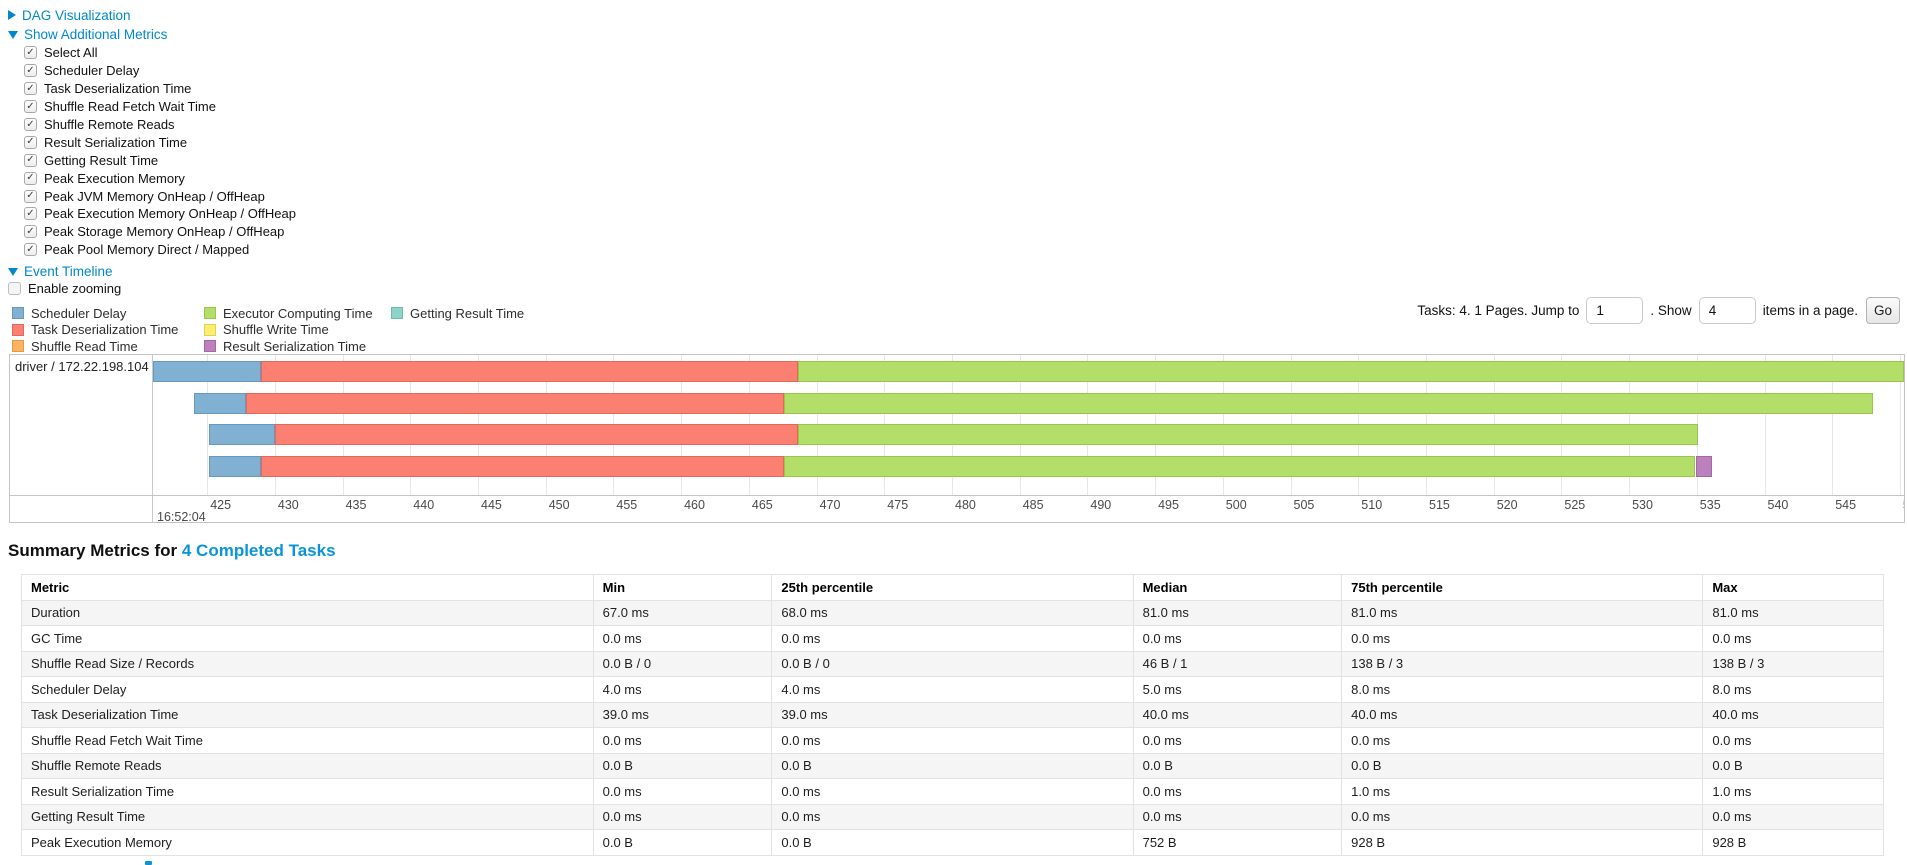 This screenshot has width=1907, height=865. Describe the element at coordinates (1793, 842) in the screenshot. I see `metric-value-cell: 928 B` at that location.